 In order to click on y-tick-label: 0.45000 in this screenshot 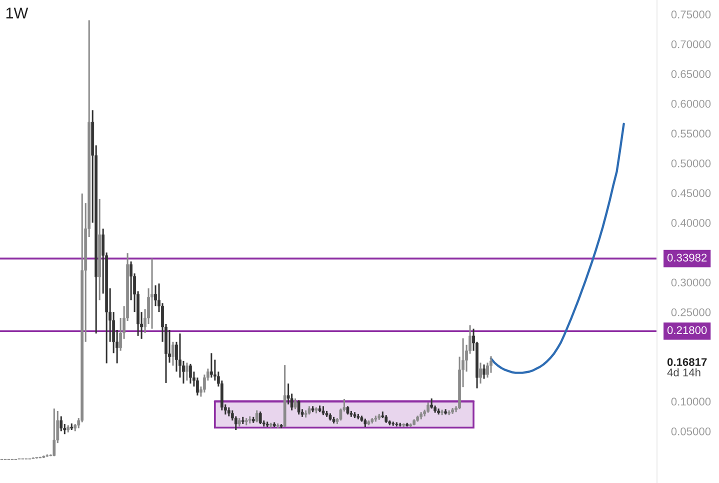, I will do `click(691, 193)`.